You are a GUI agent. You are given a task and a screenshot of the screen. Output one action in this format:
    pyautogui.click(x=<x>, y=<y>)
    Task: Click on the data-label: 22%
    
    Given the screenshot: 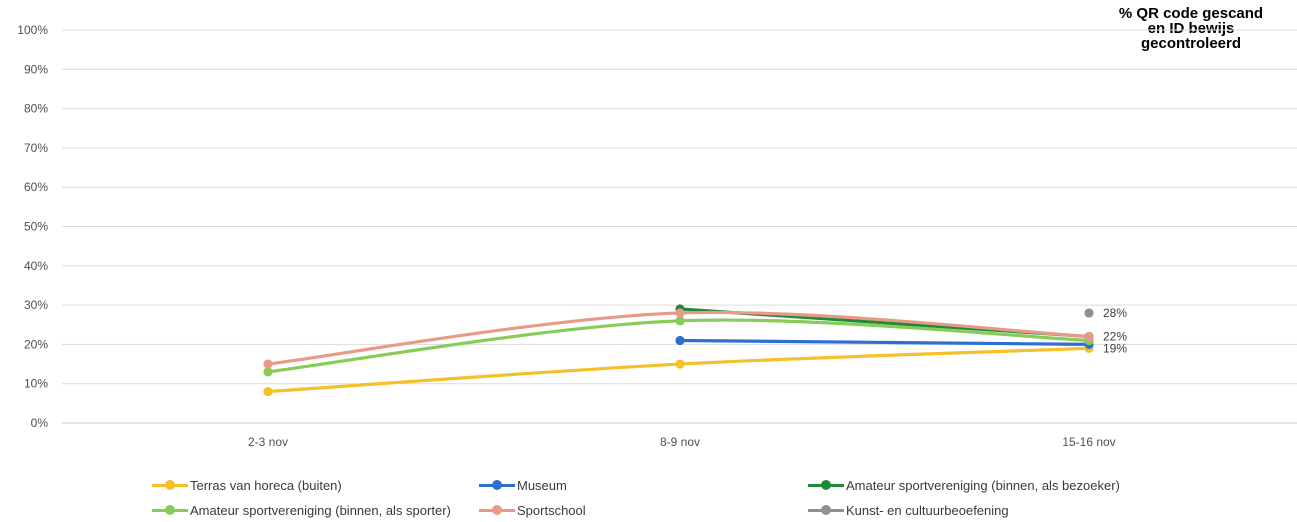 What is the action you would take?
    pyautogui.click(x=1115, y=337)
    